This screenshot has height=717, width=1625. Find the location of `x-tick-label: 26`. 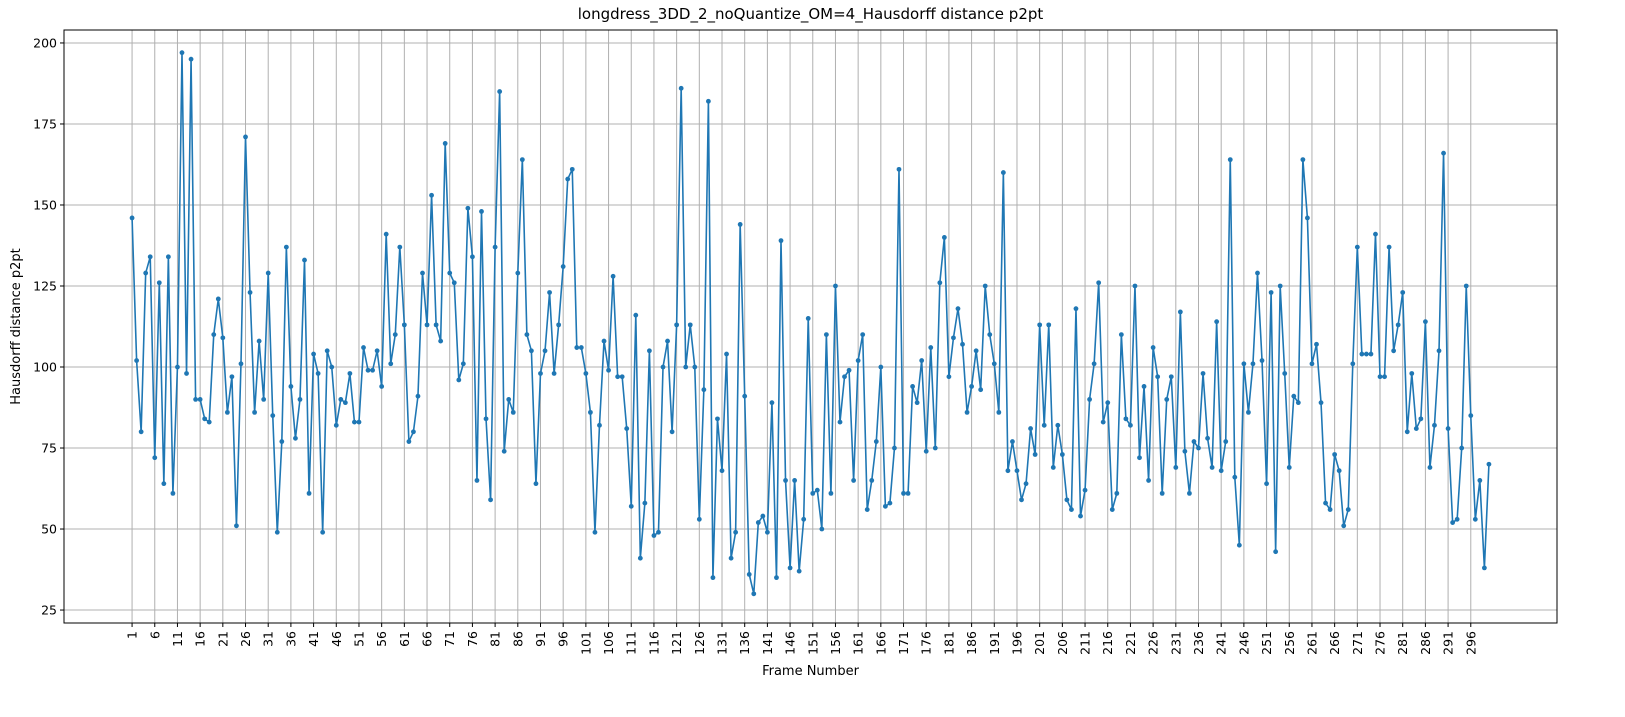

x-tick-label: 26 is located at coordinates (245, 639).